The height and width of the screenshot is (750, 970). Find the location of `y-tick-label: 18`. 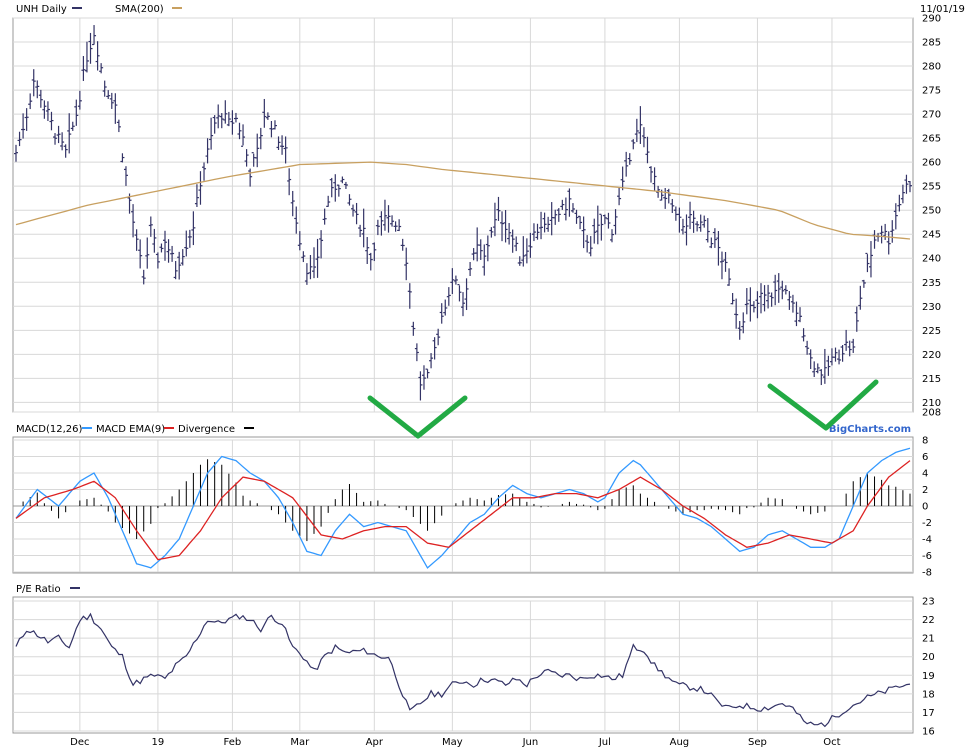

y-tick-label: 18 is located at coordinates (928, 694).